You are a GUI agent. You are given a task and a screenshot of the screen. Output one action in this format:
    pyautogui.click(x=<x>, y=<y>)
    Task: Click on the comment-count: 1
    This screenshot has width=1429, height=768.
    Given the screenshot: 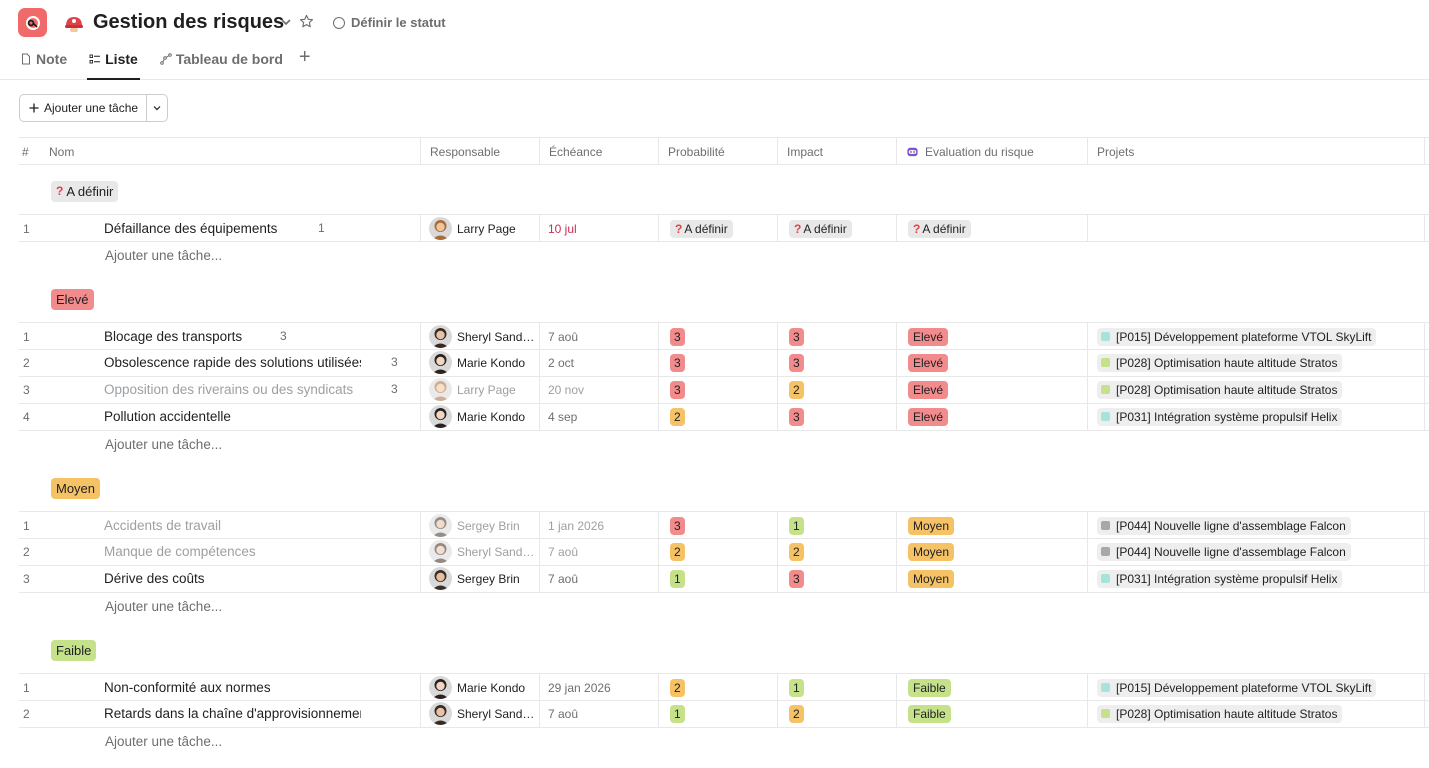 What is the action you would take?
    pyautogui.click(x=329, y=228)
    